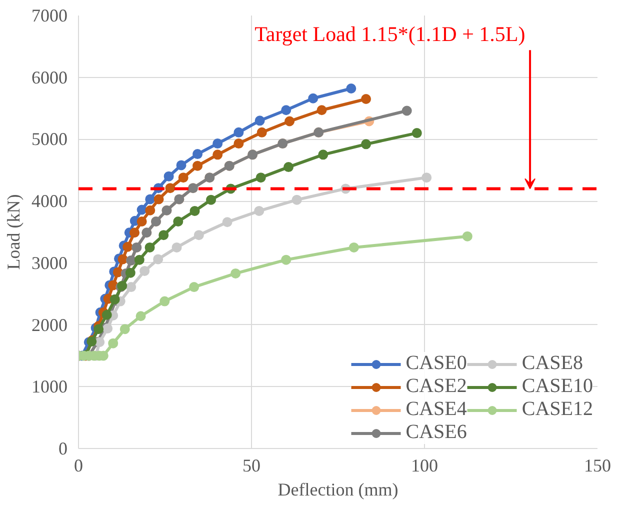  Describe the element at coordinates (597, 466) in the screenshot. I see `x-tick-label: 150` at that location.